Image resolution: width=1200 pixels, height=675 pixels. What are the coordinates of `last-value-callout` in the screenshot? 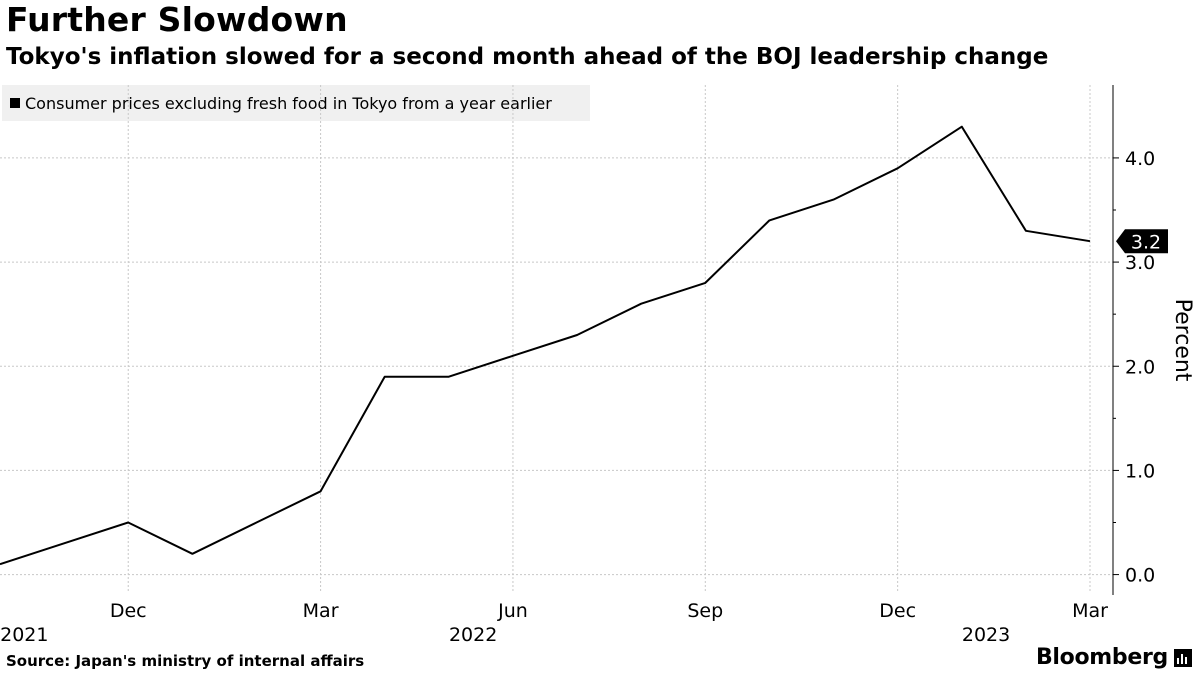 It's located at (1142, 241).